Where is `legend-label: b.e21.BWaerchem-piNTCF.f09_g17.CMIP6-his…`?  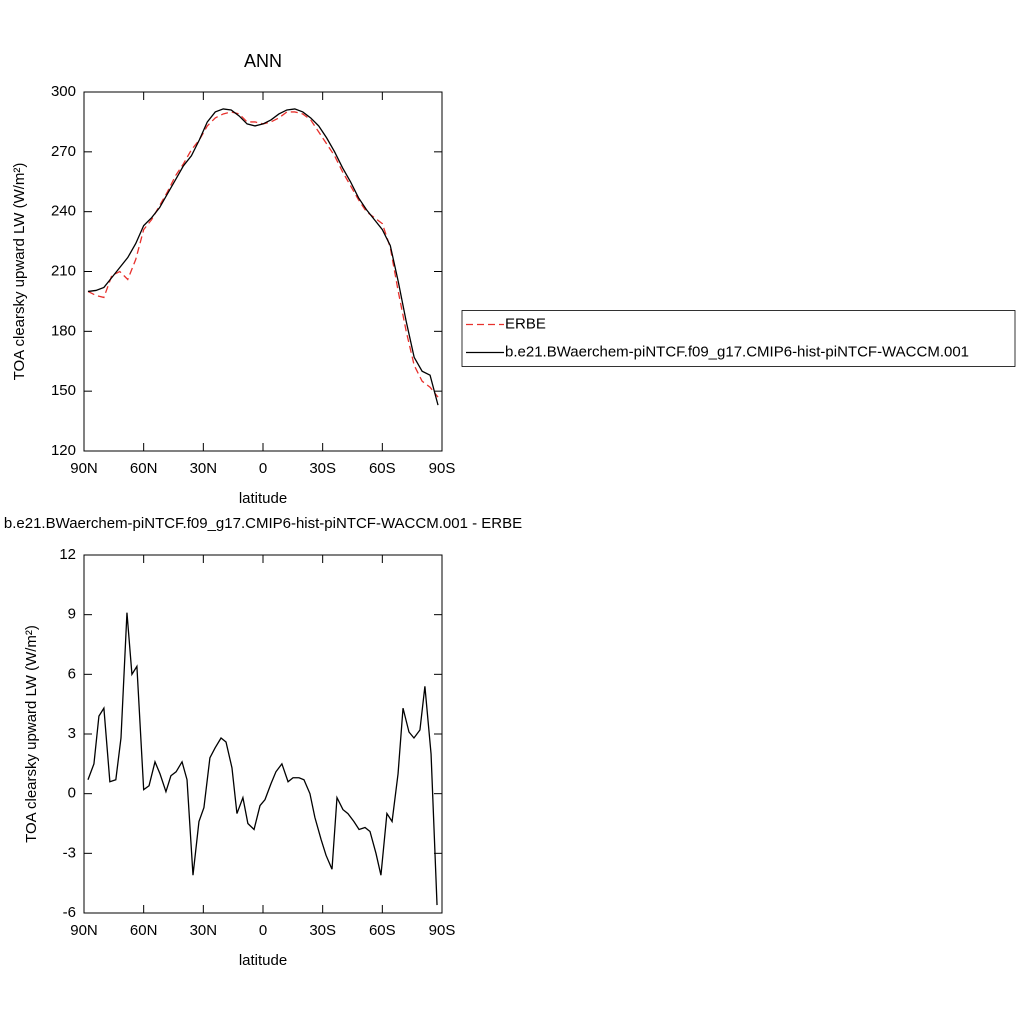 legend-label: b.e21.BWaerchem-piNTCF.f09_g17.CMIP6-his… is located at coordinates (737, 351).